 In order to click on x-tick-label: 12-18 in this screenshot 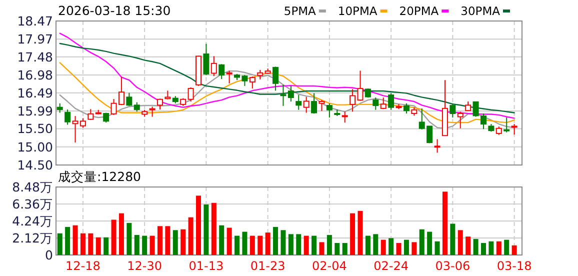, I will do `click(83, 266)`.